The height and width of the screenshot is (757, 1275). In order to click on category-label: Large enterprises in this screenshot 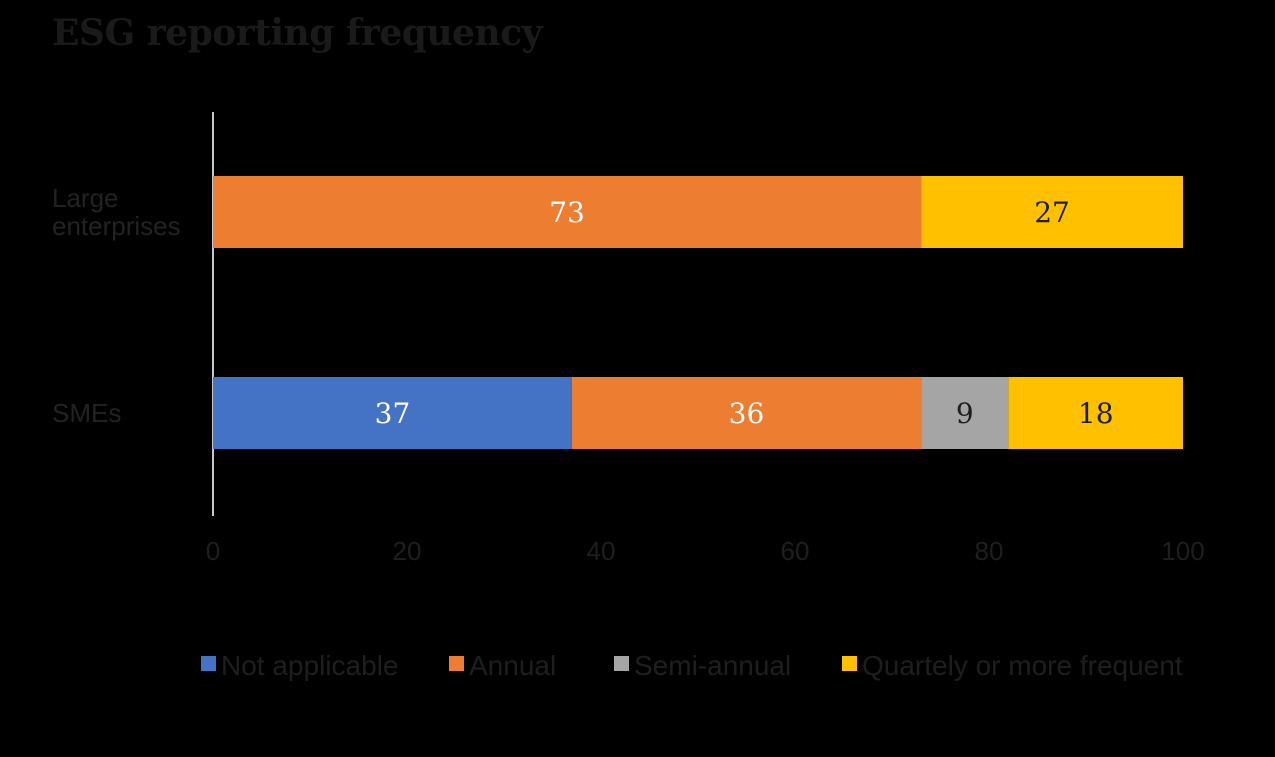, I will do `click(116, 212)`.